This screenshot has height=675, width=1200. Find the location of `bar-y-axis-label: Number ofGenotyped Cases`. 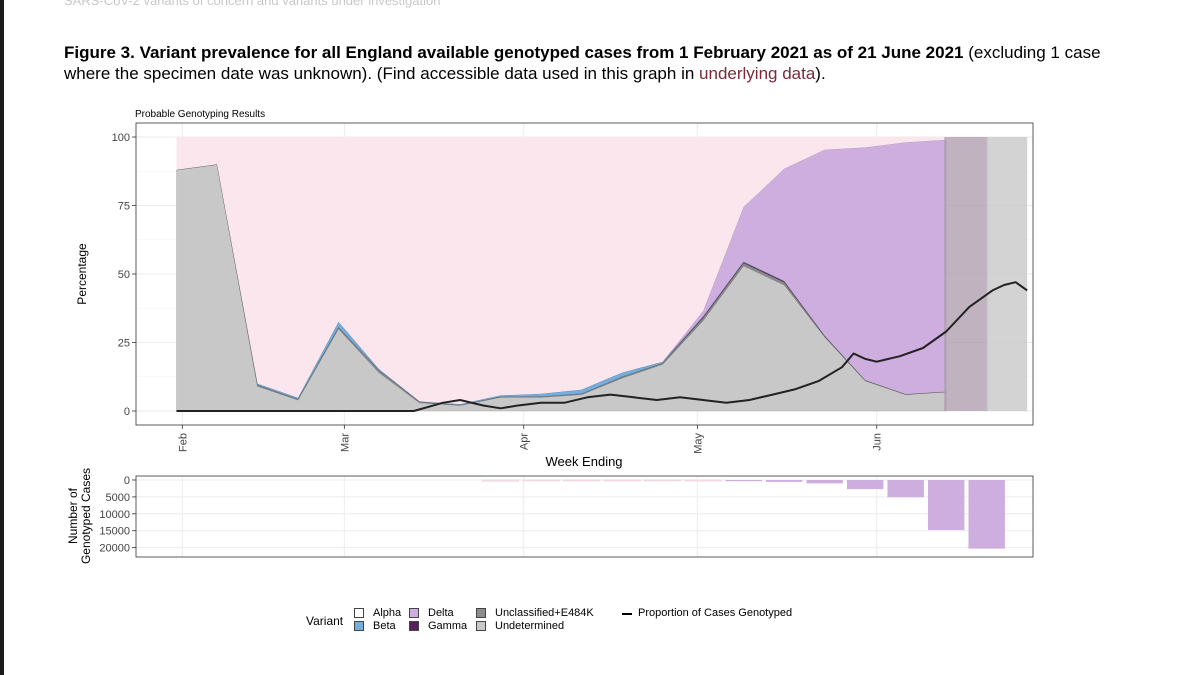

bar-y-axis-label: Number ofGenotyped Cases is located at coordinates (79, 516).